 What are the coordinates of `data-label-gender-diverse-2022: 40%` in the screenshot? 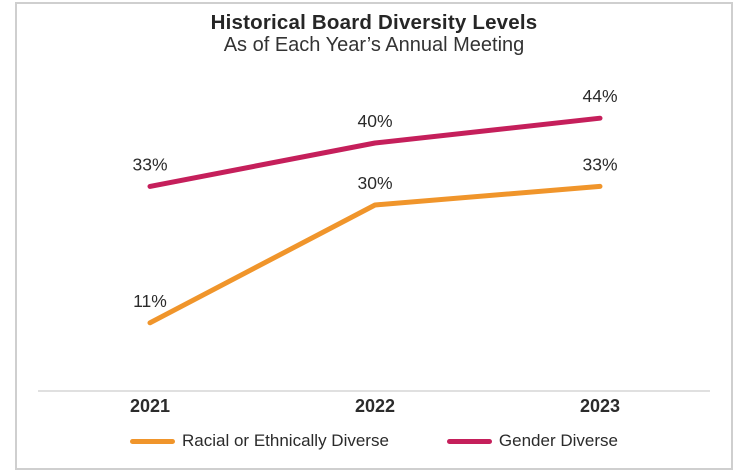 It's located at (374, 121).